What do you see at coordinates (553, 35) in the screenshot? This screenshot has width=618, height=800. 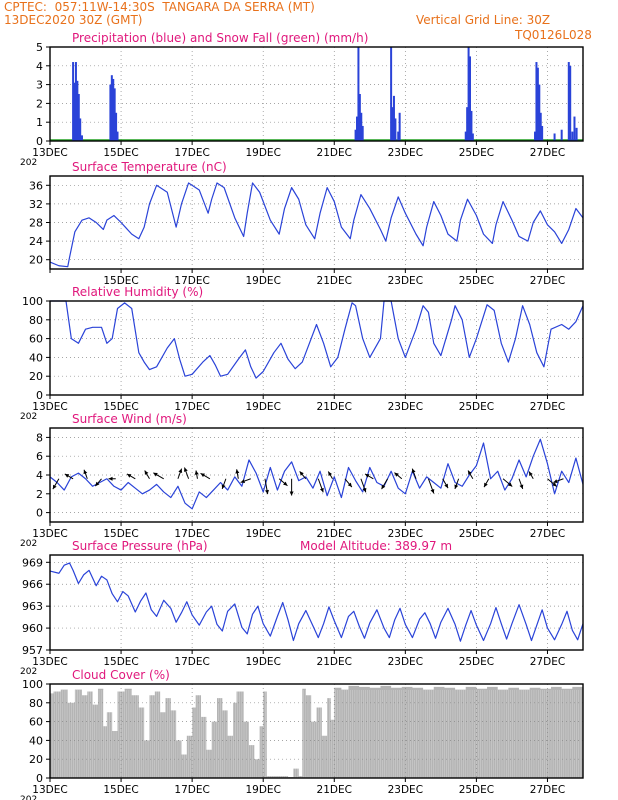 I see `header-model-code: TQ0126L028` at bounding box center [553, 35].